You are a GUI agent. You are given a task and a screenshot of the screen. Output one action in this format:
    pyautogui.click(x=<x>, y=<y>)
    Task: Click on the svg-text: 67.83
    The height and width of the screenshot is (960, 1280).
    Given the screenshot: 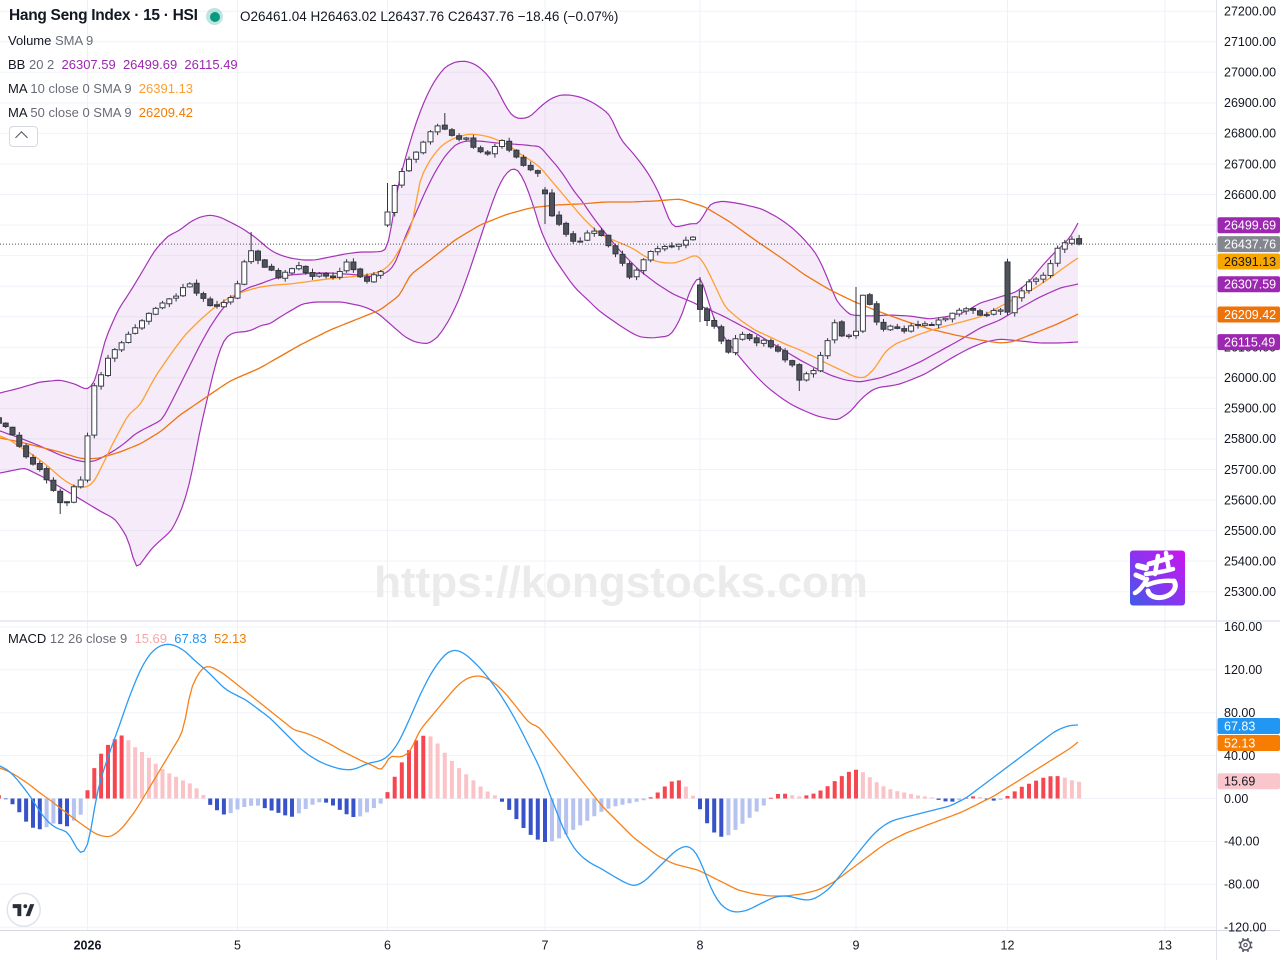 What is the action you would take?
    pyautogui.click(x=1239, y=726)
    